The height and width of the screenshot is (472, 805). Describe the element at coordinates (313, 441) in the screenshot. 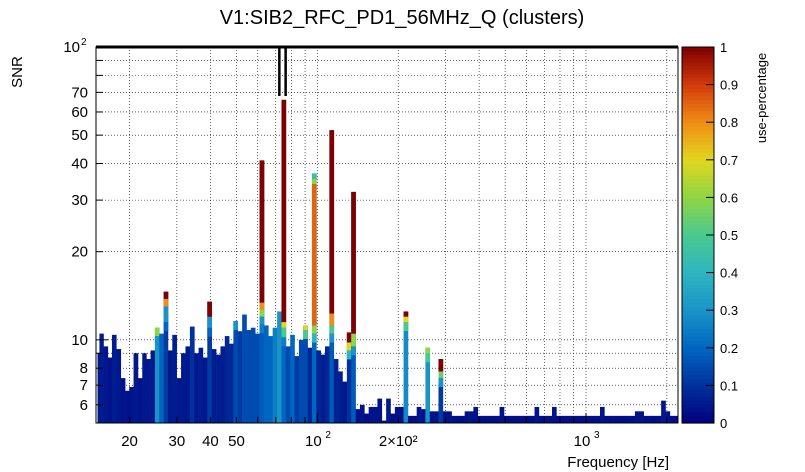

I see `x-decade-label: 10` at that location.